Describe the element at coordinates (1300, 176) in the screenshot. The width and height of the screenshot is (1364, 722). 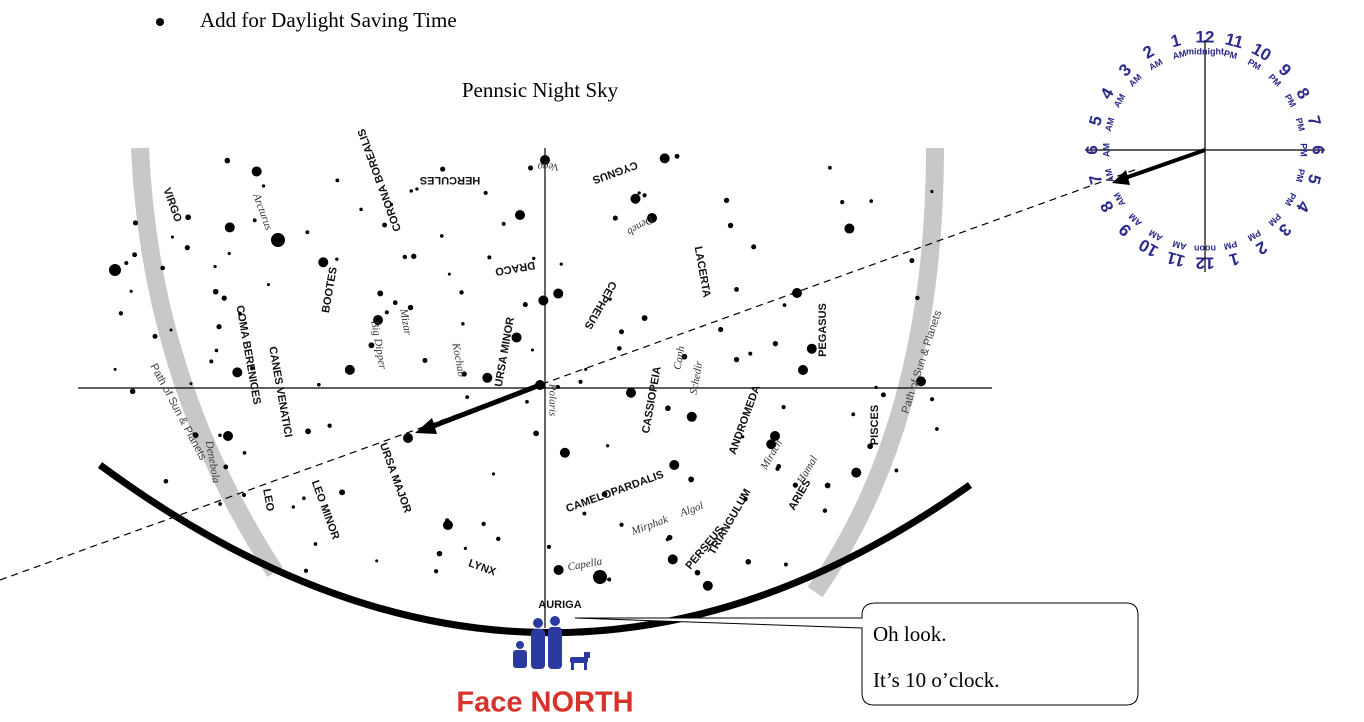
I see `clock-period: PM` at that location.